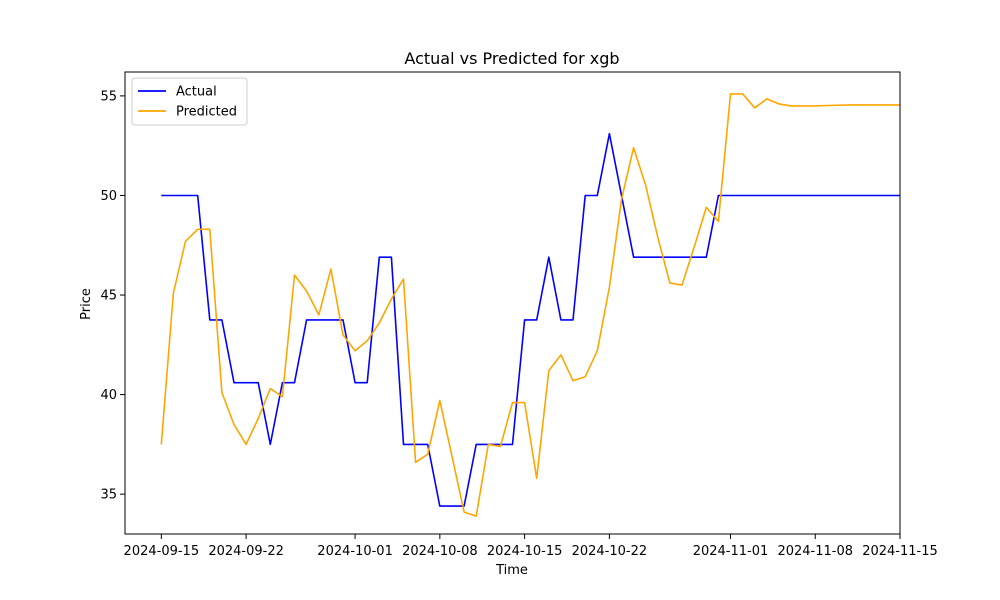 The height and width of the screenshot is (600, 1000). Describe the element at coordinates (511, 58) in the screenshot. I see `chart-title: Actual vs Predicted for xgb` at that location.